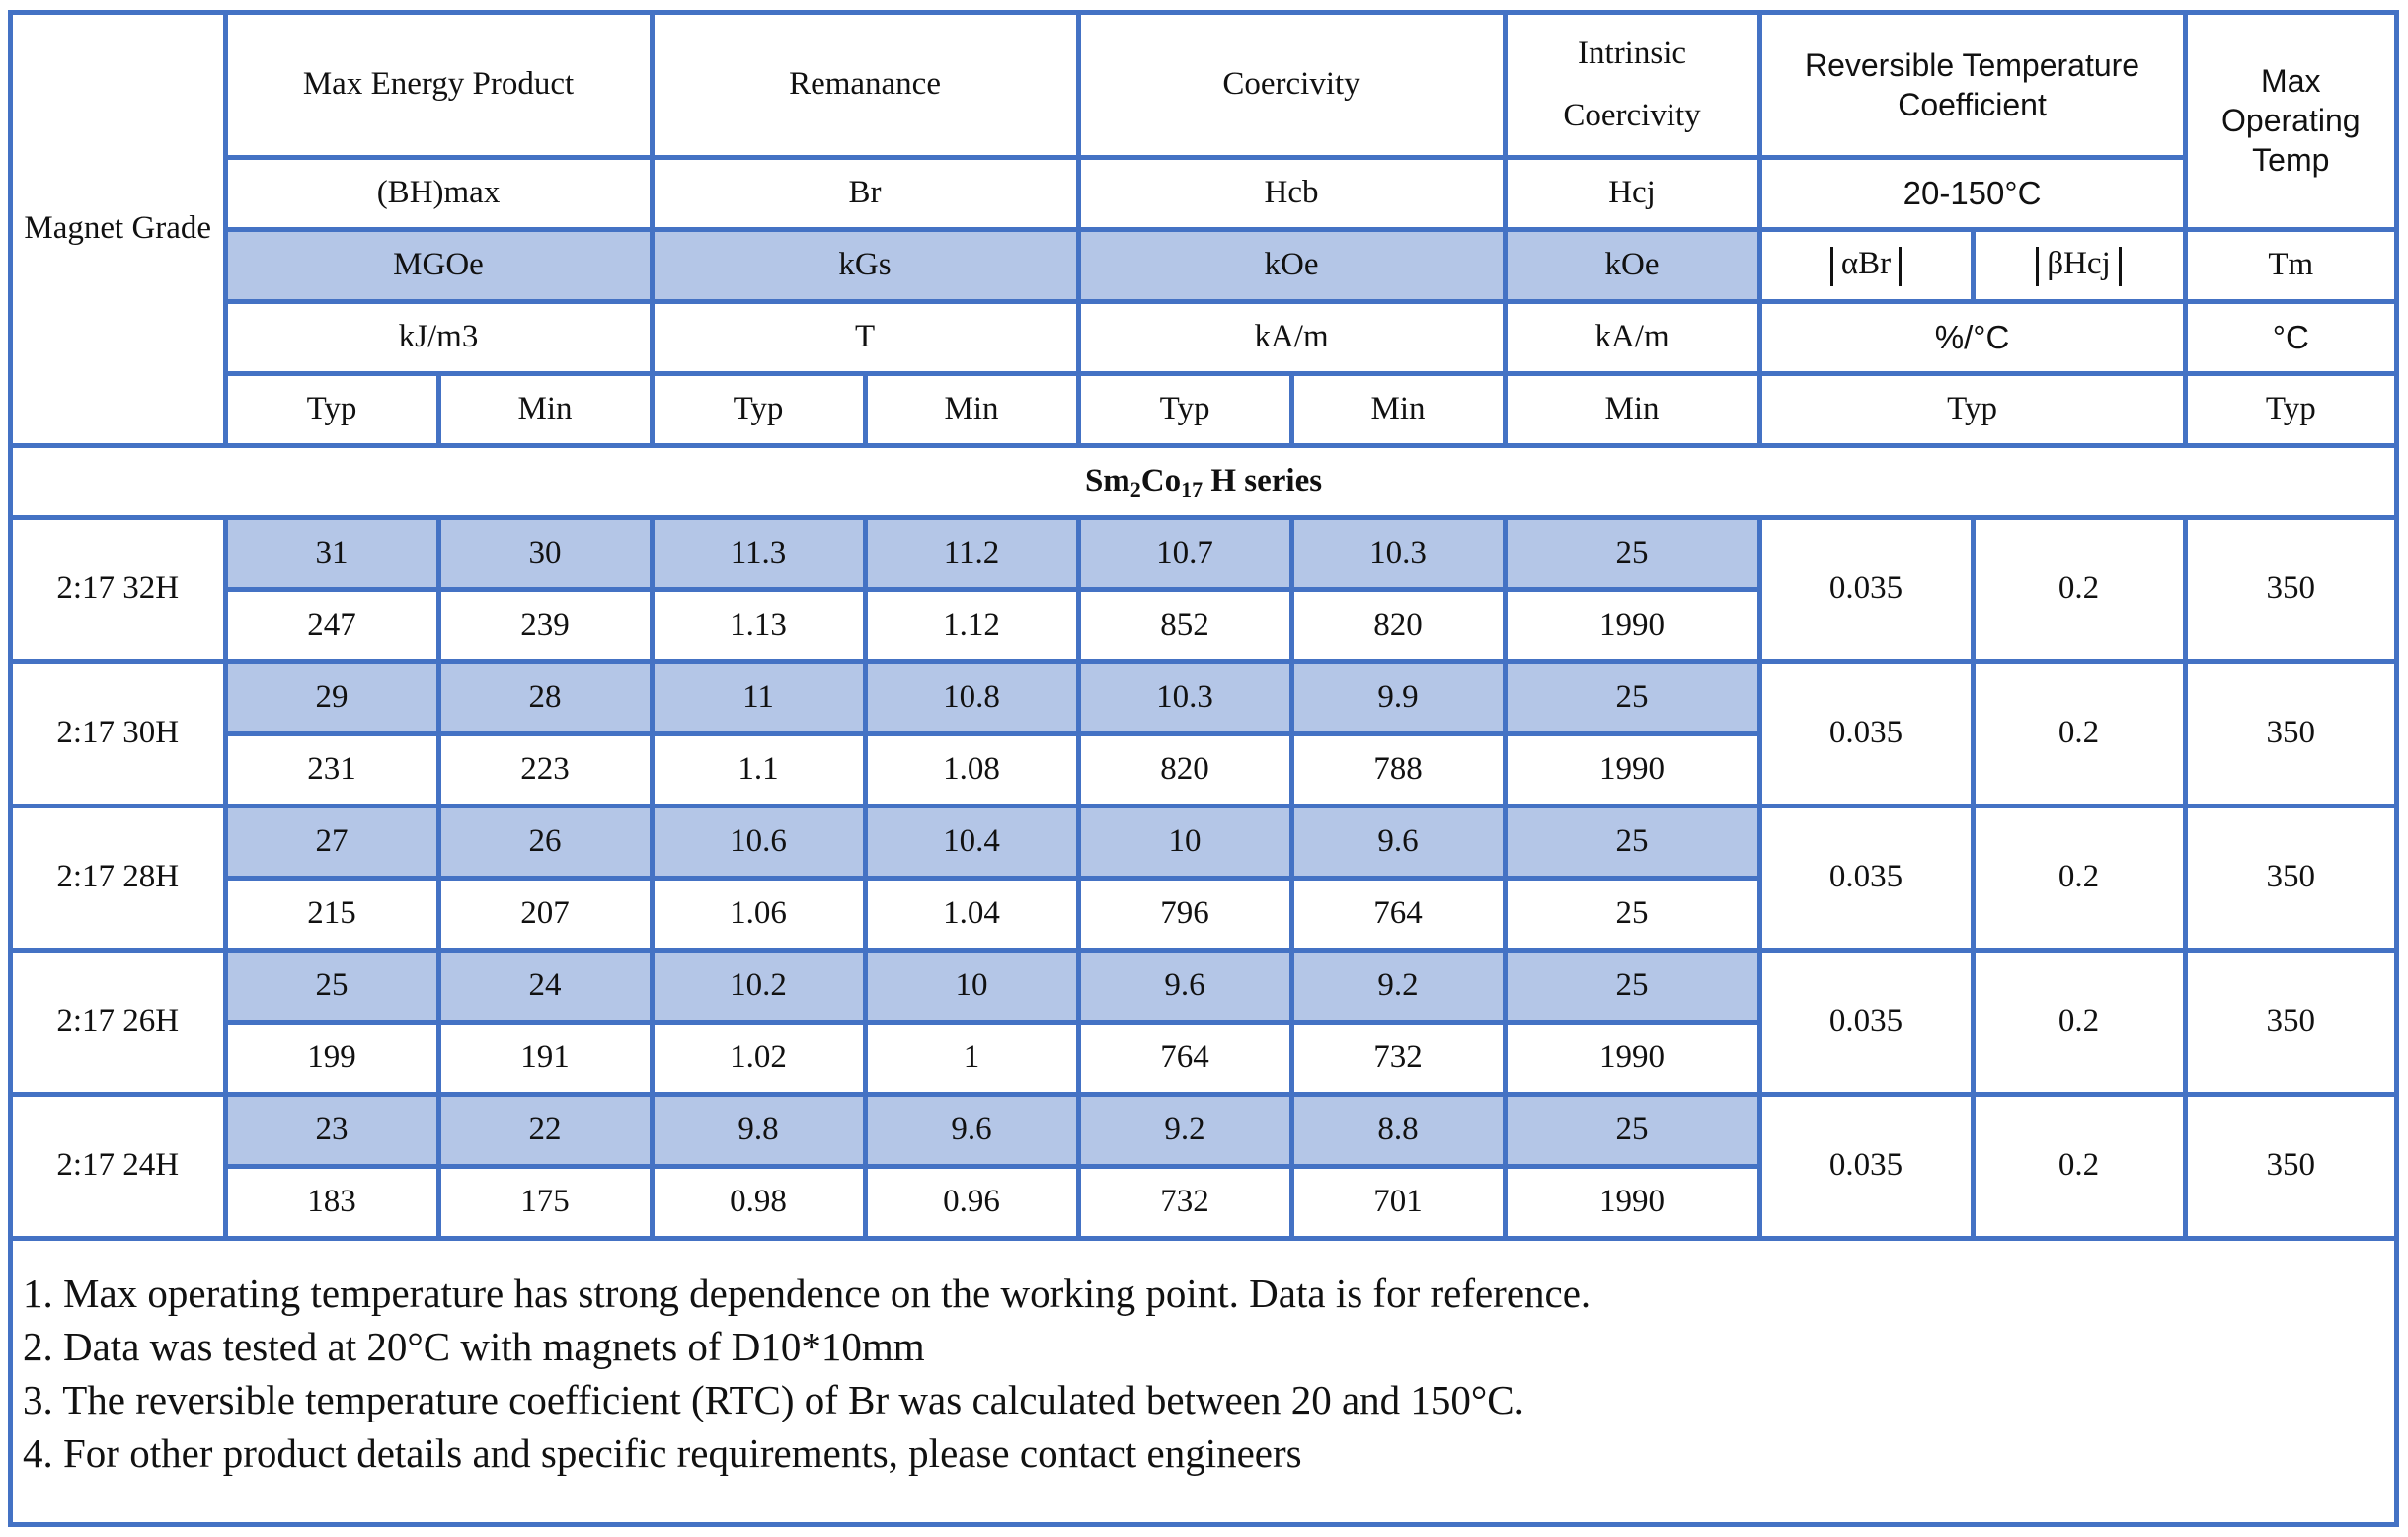 The height and width of the screenshot is (1537, 2408). I want to click on cgs-value-cell: 27, so click(331, 842).